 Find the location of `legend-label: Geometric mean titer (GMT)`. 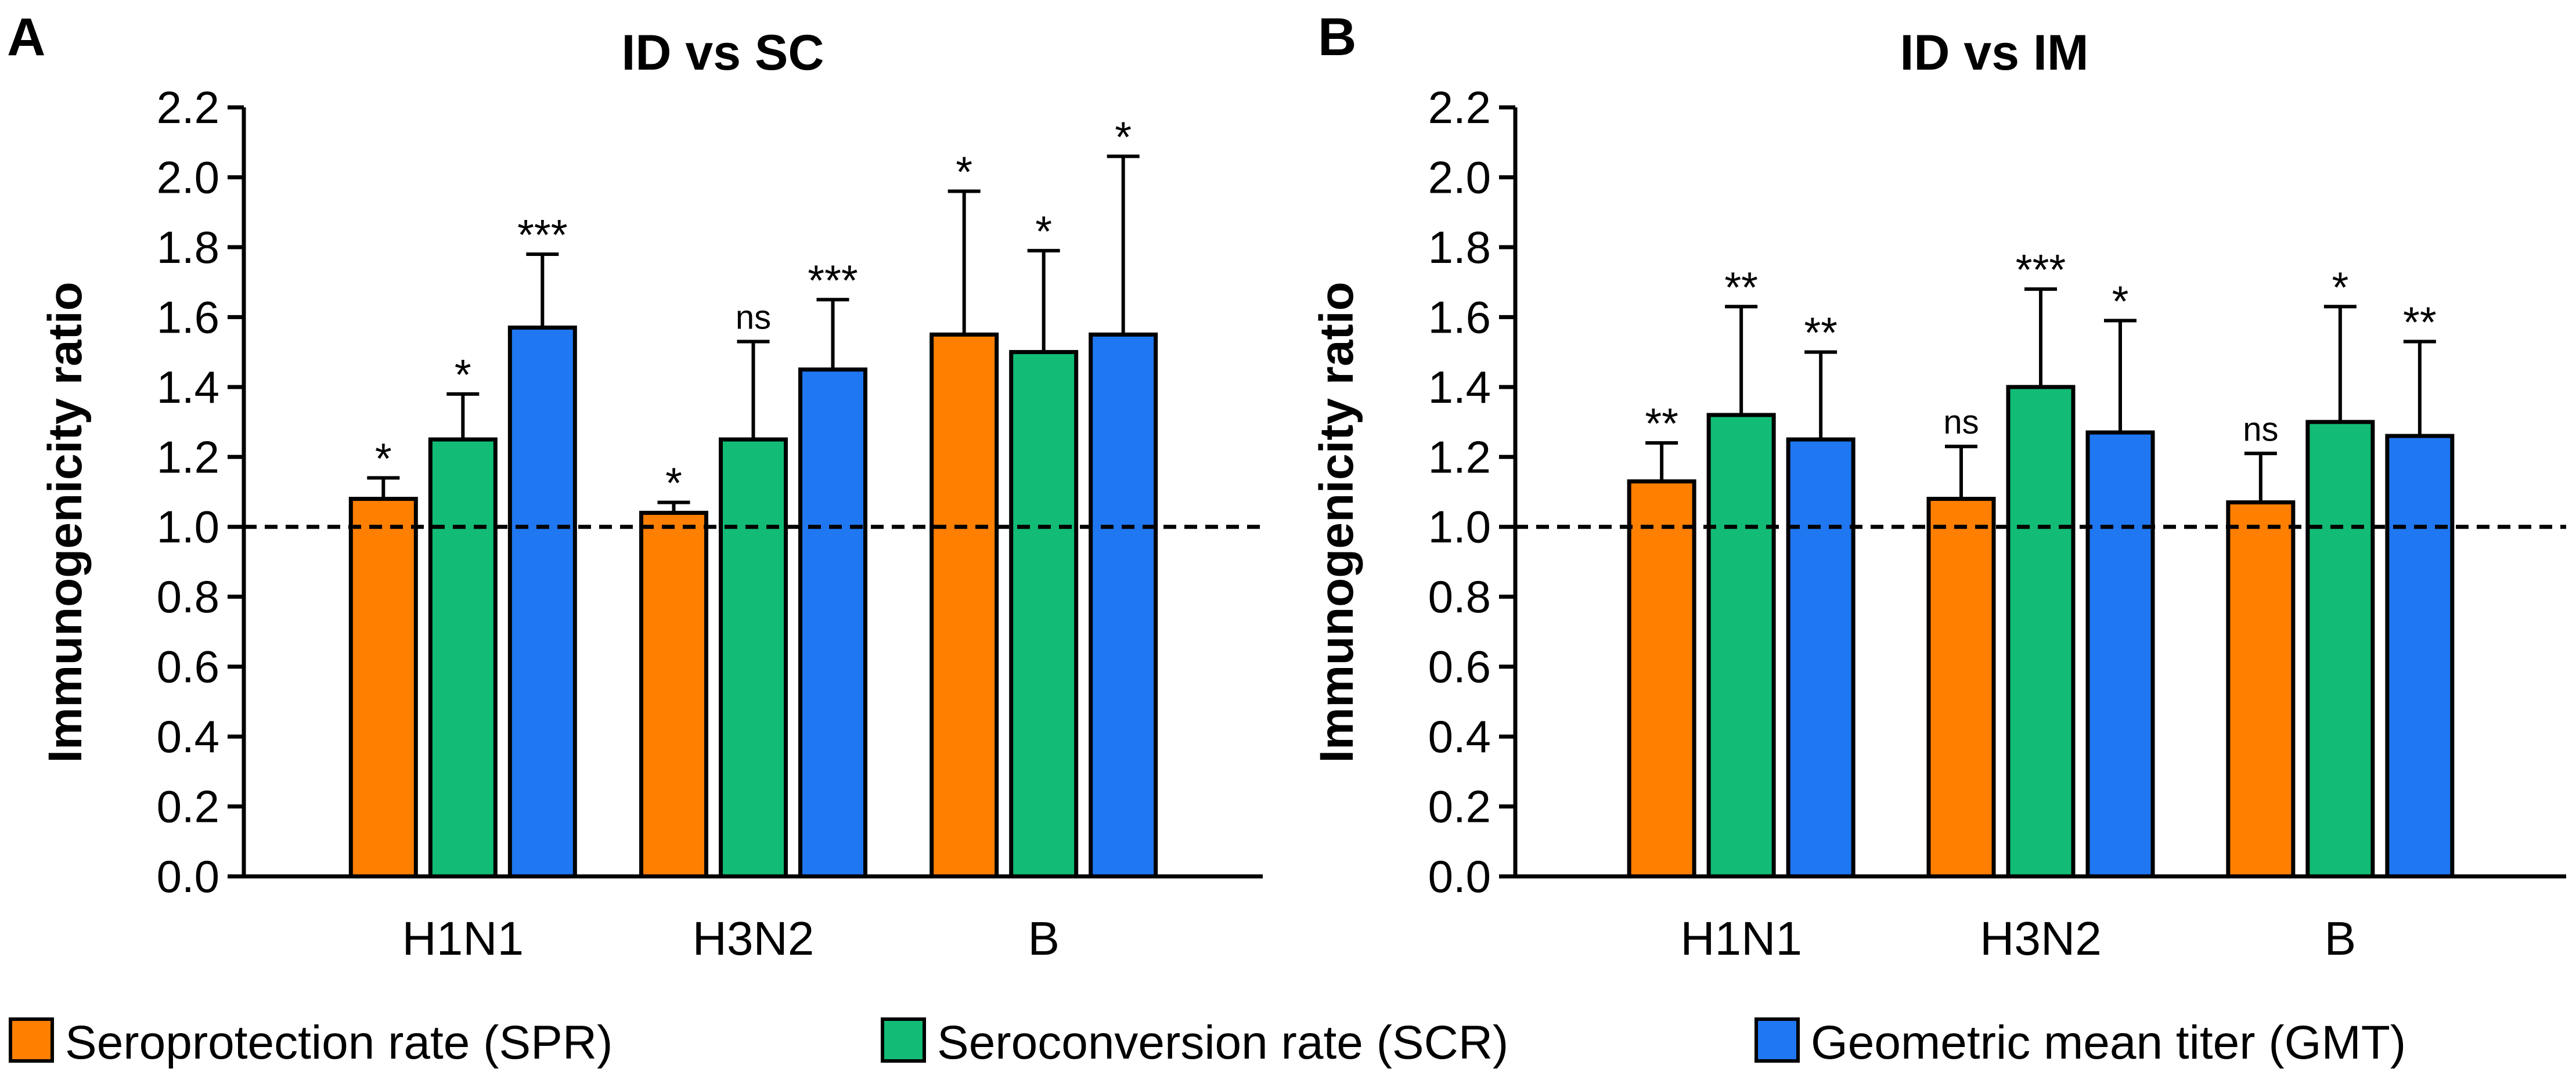

legend-label: Geometric mean titer (GMT) is located at coordinates (2108, 1042).